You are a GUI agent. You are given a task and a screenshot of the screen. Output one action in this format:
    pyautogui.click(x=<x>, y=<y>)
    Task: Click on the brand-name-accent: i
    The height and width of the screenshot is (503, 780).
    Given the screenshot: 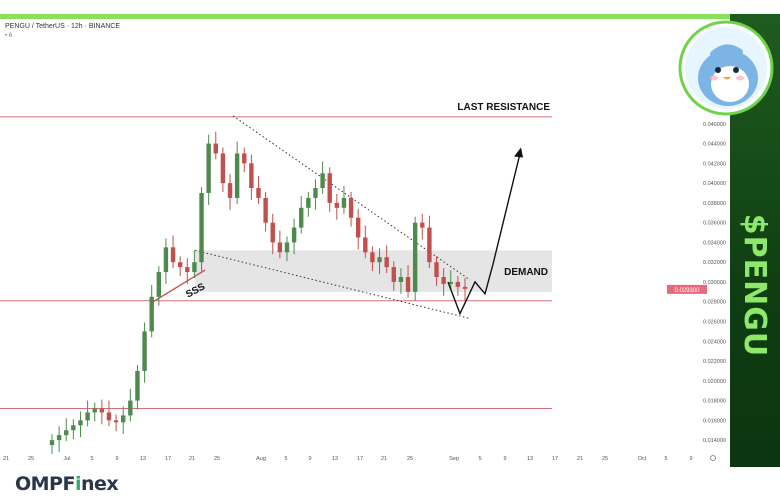 What is the action you would take?
    pyautogui.click(x=78, y=484)
    